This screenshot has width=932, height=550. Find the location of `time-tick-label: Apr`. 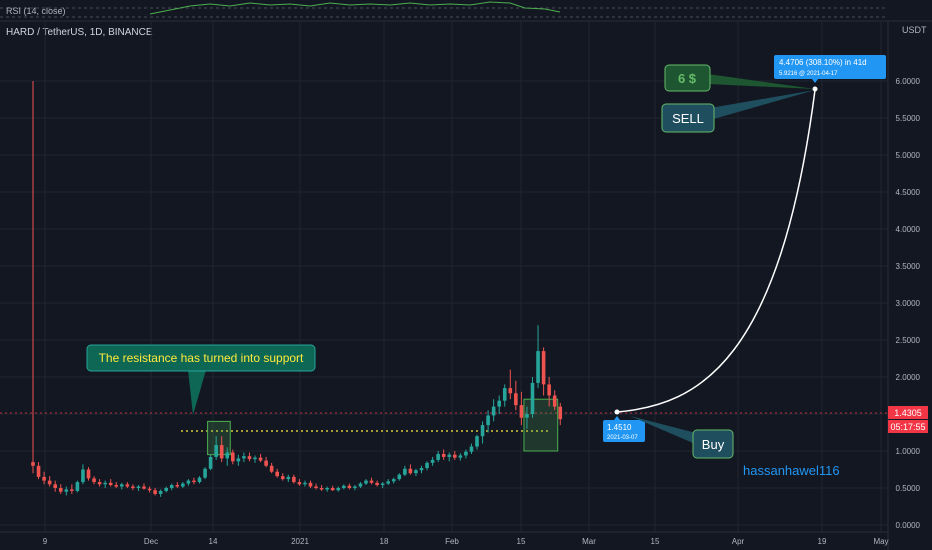

time-tick-label: Apr is located at coordinates (738, 541).